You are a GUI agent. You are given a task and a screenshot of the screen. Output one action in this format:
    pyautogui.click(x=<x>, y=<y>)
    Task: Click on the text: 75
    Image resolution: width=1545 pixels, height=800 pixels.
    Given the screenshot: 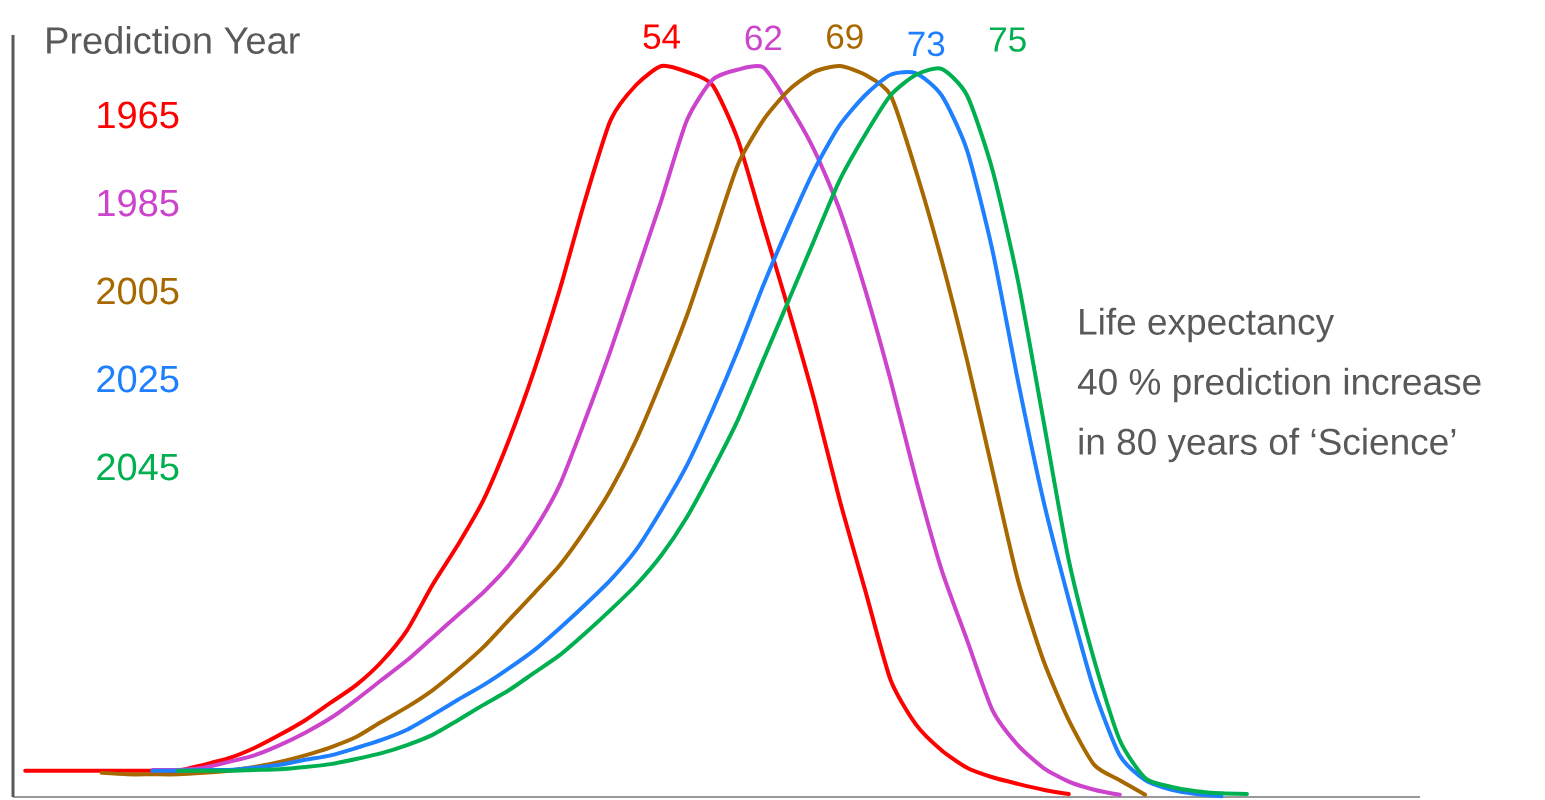 What is the action you would take?
    pyautogui.click(x=1008, y=39)
    